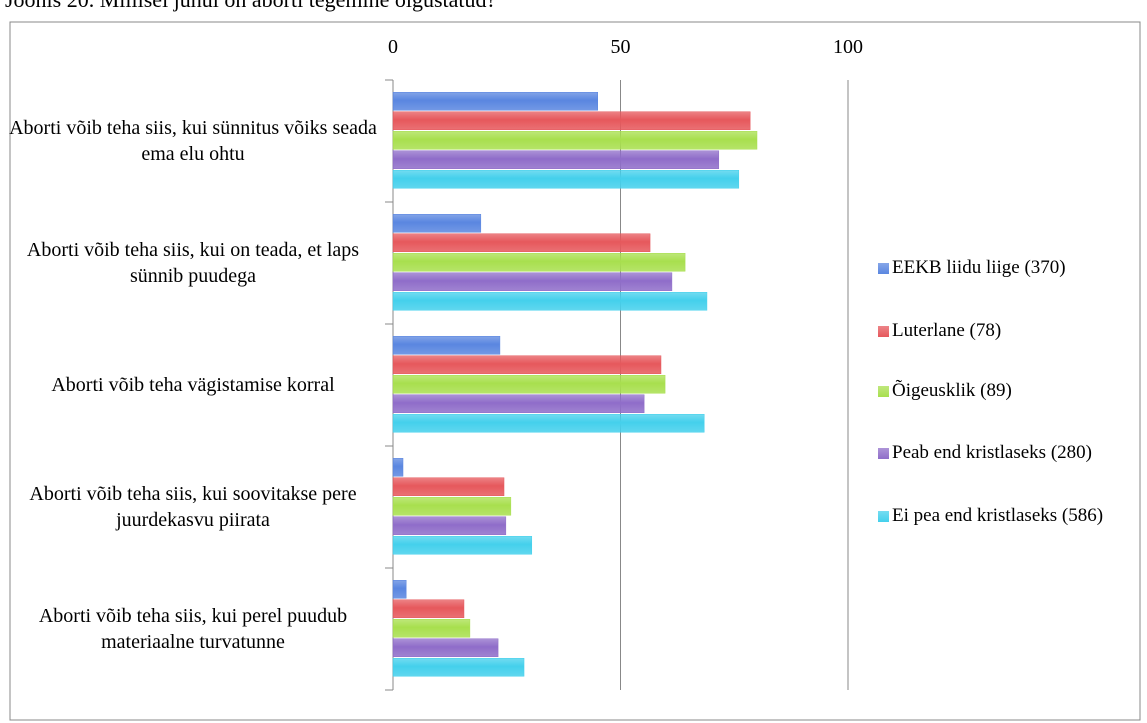 This screenshot has width=1147, height=723. Describe the element at coordinates (992, 452) in the screenshot. I see `legend-label: Peab end kristlaseks (280)` at that location.